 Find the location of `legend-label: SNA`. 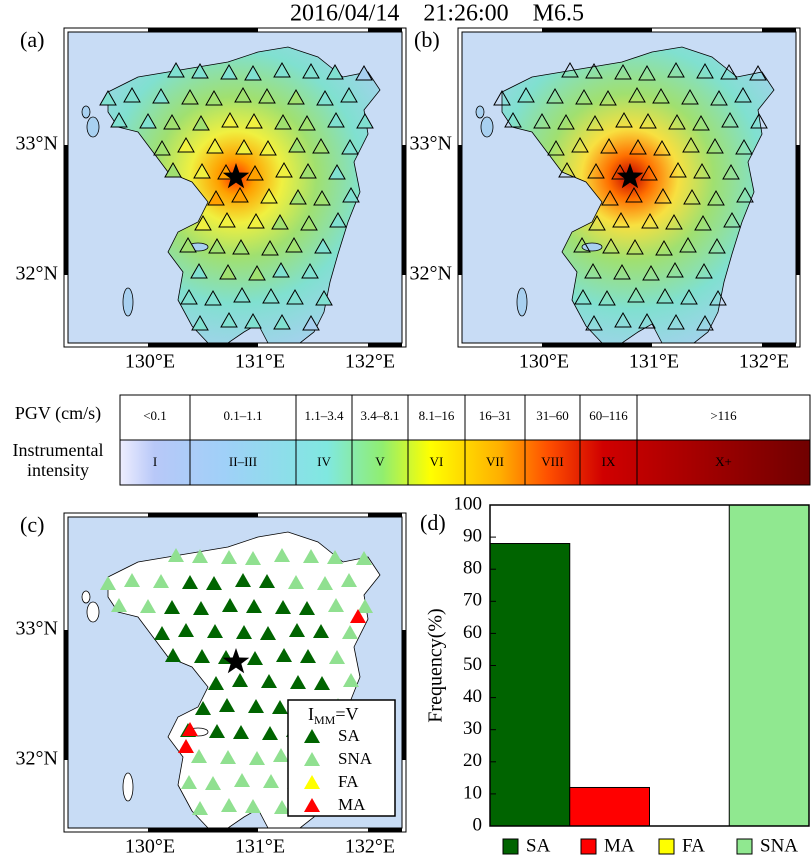

legend-label: SNA is located at coordinates (779, 845).